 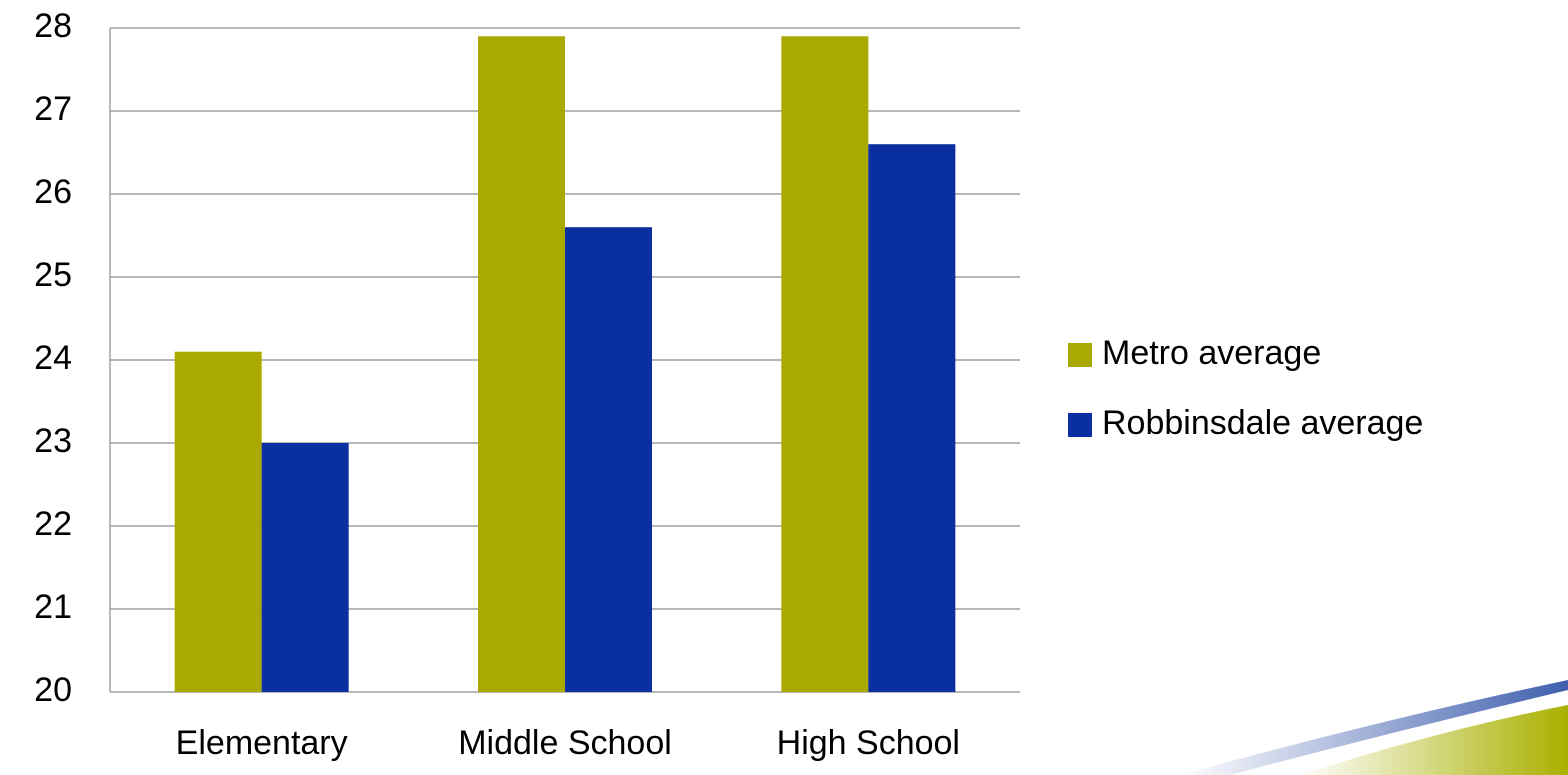 What do you see at coordinates (53, 275) in the screenshot?
I see `y-tick-label: 25` at bounding box center [53, 275].